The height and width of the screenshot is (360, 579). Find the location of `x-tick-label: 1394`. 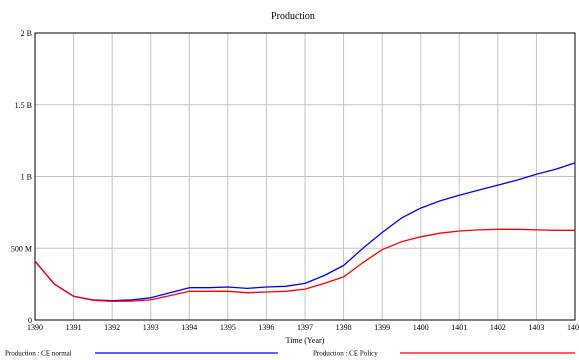

x-tick-label: 1394 is located at coordinates (189, 327).